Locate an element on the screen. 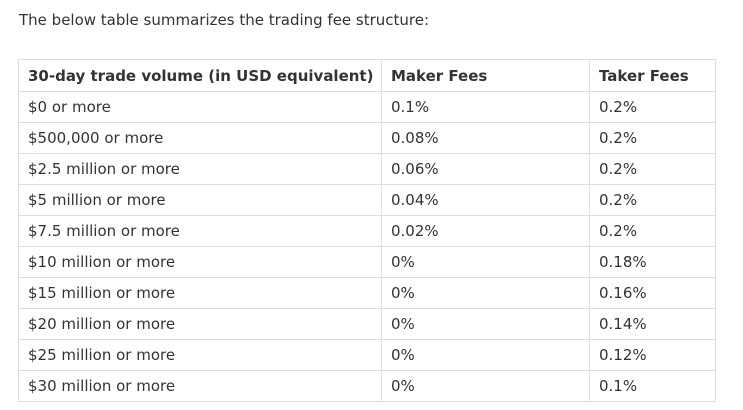 Image resolution: width=743 pixels, height=410 pixels. table-row: $5 million or more 0.04% 0.2% is located at coordinates (367, 200).